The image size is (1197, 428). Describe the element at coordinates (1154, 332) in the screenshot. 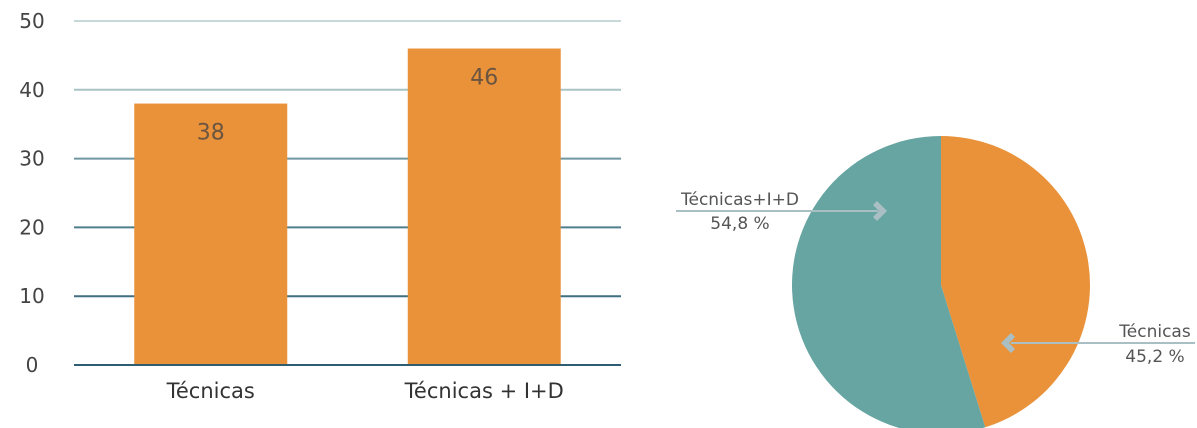

I see `pie-label-tecnicas-name: Técnicas` at that location.